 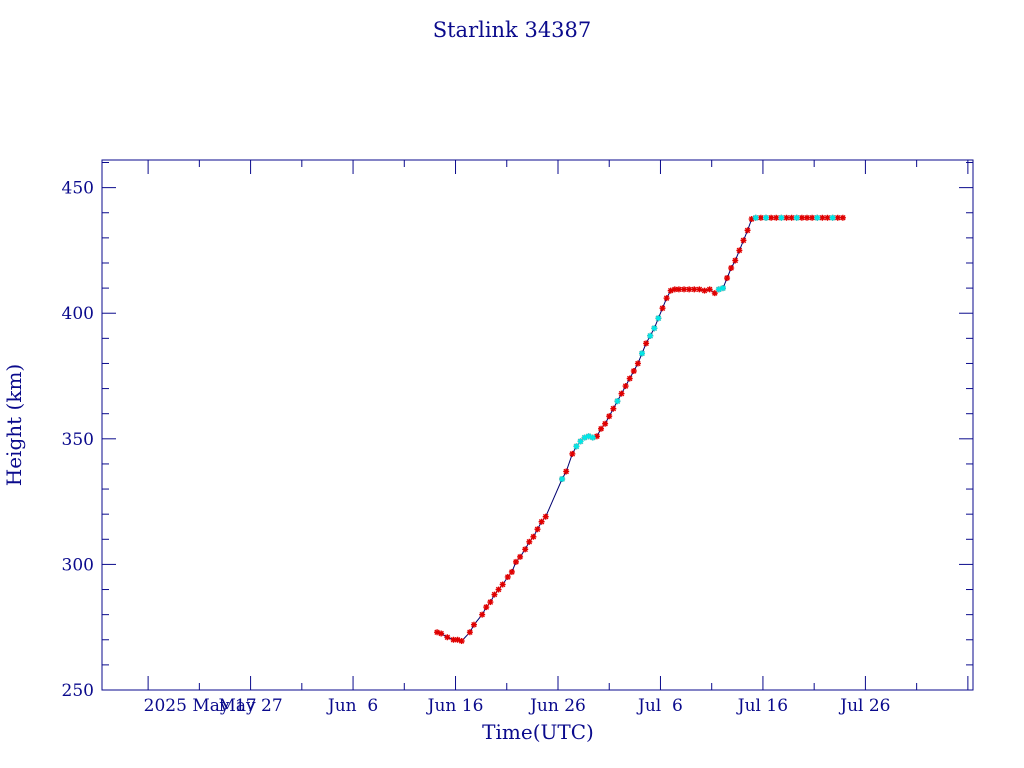 What do you see at coordinates (762, 706) in the screenshot?
I see `x-tick-label: Jul 16` at bounding box center [762, 706].